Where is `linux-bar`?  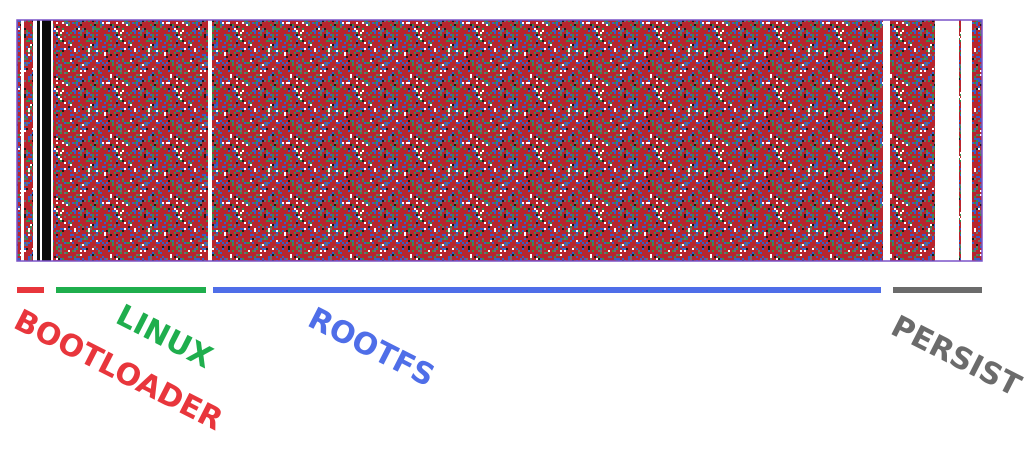 linux-bar is located at coordinates (131, 290).